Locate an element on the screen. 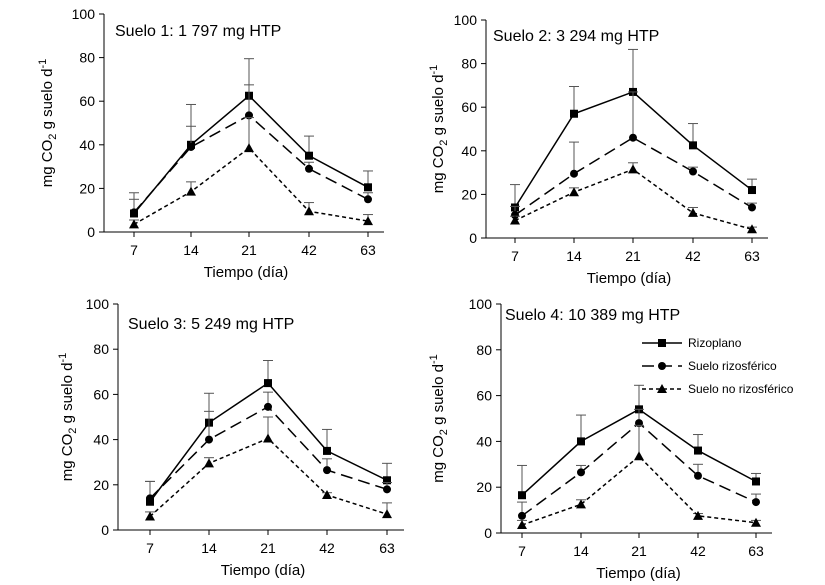 Image resolution: width=825 pixels, height=585 pixels. legend-label: Suelo no rizosférico is located at coordinates (741, 389).